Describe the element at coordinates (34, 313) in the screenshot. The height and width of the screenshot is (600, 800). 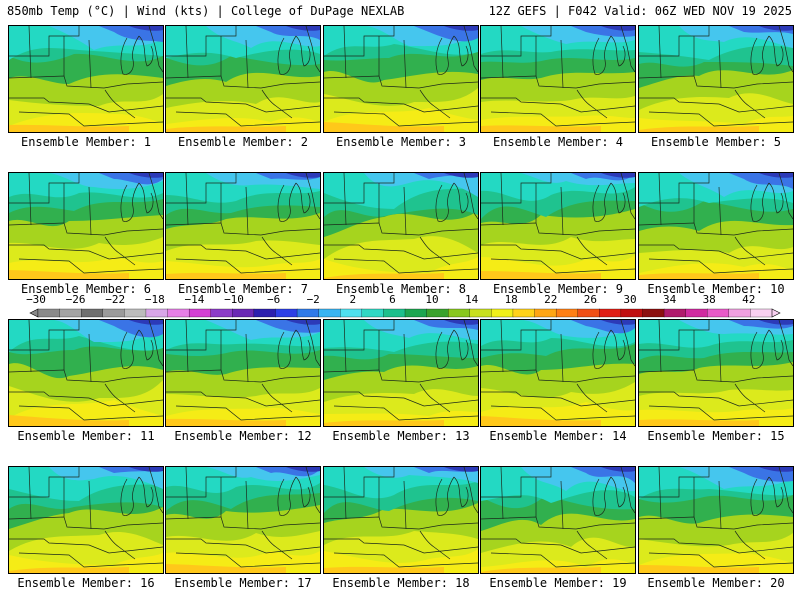
I see `colorbar-low-arrow` at that location.